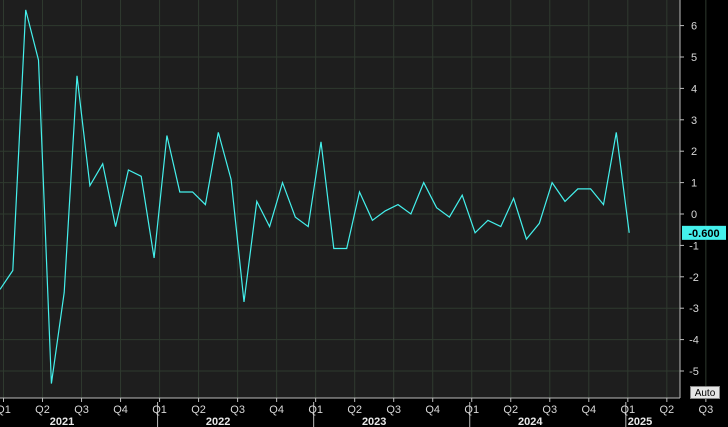 Image resolution: width=728 pixels, height=427 pixels. I want to click on x-tick-label-year: 2023, so click(374, 421).